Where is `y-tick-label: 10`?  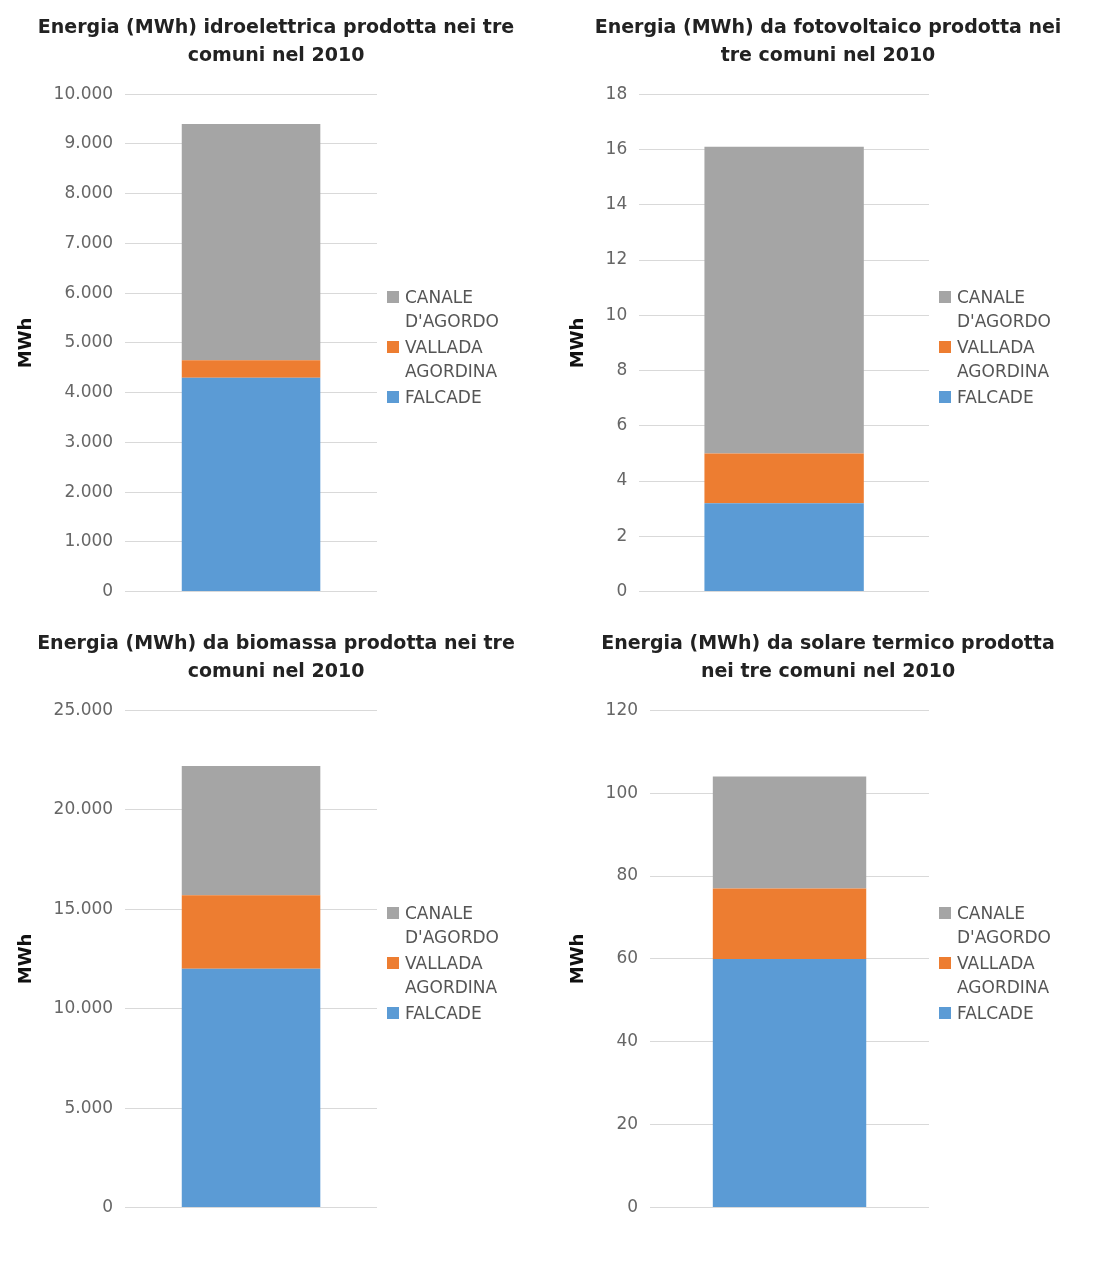
y-tick-label: 10 is located at coordinates (616, 313).